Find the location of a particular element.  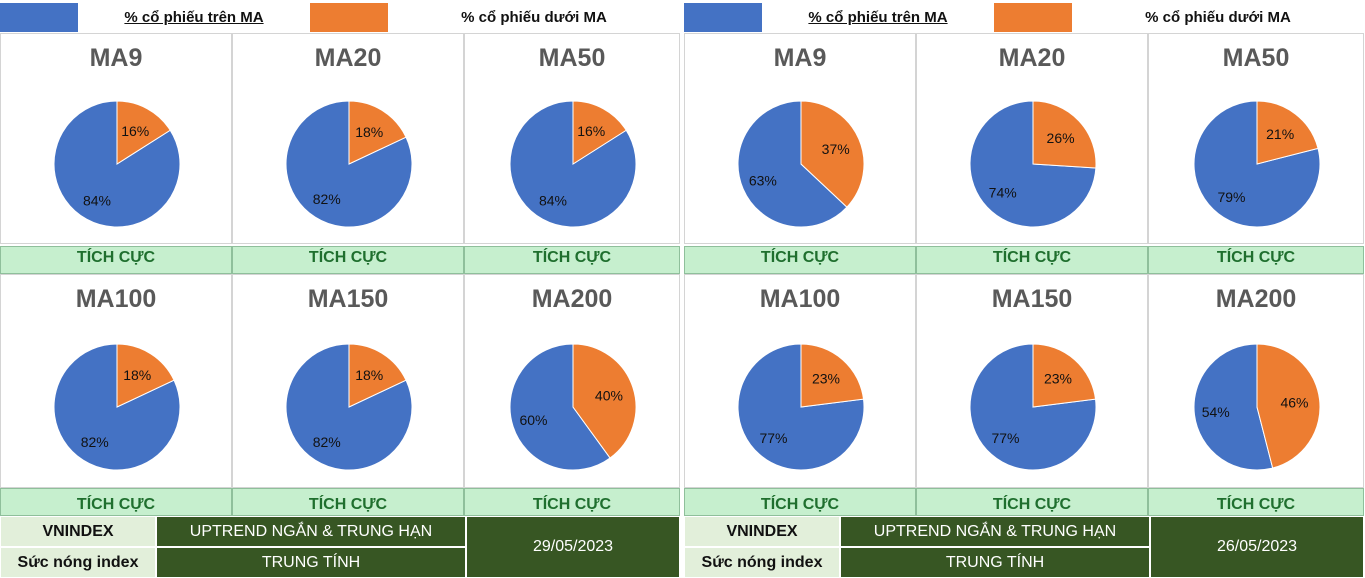

pie-svg: 60% 40% is located at coordinates (573, 407).